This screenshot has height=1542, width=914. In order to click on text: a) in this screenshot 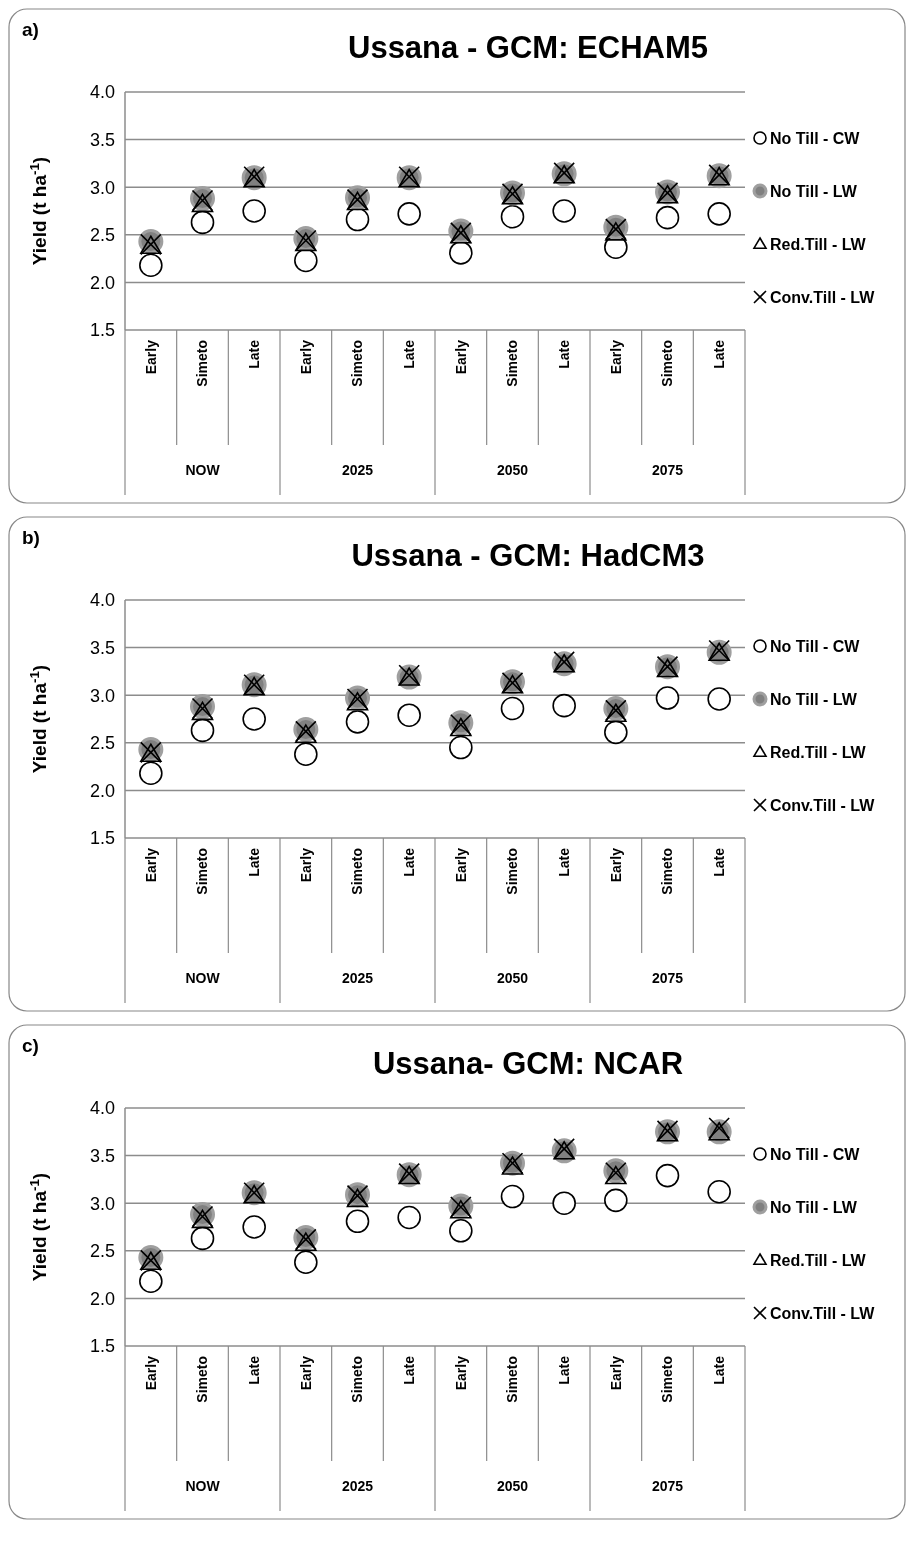, I will do `click(30, 29)`.